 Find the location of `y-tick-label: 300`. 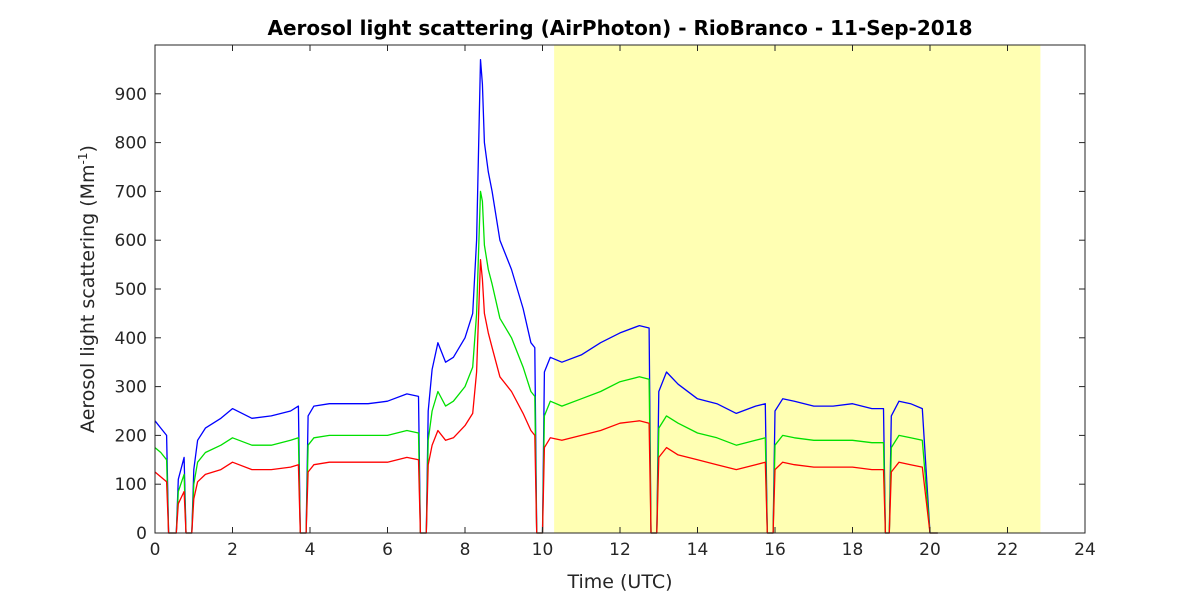

y-tick-label: 300 is located at coordinates (131, 388).